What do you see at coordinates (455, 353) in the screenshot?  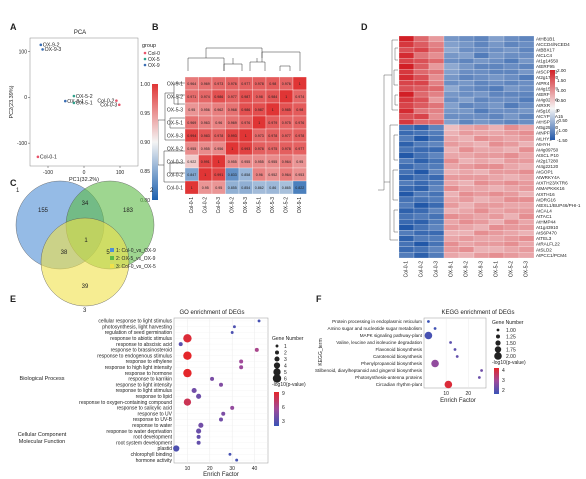 I see `kegg-plot-frame` at bounding box center [455, 353].